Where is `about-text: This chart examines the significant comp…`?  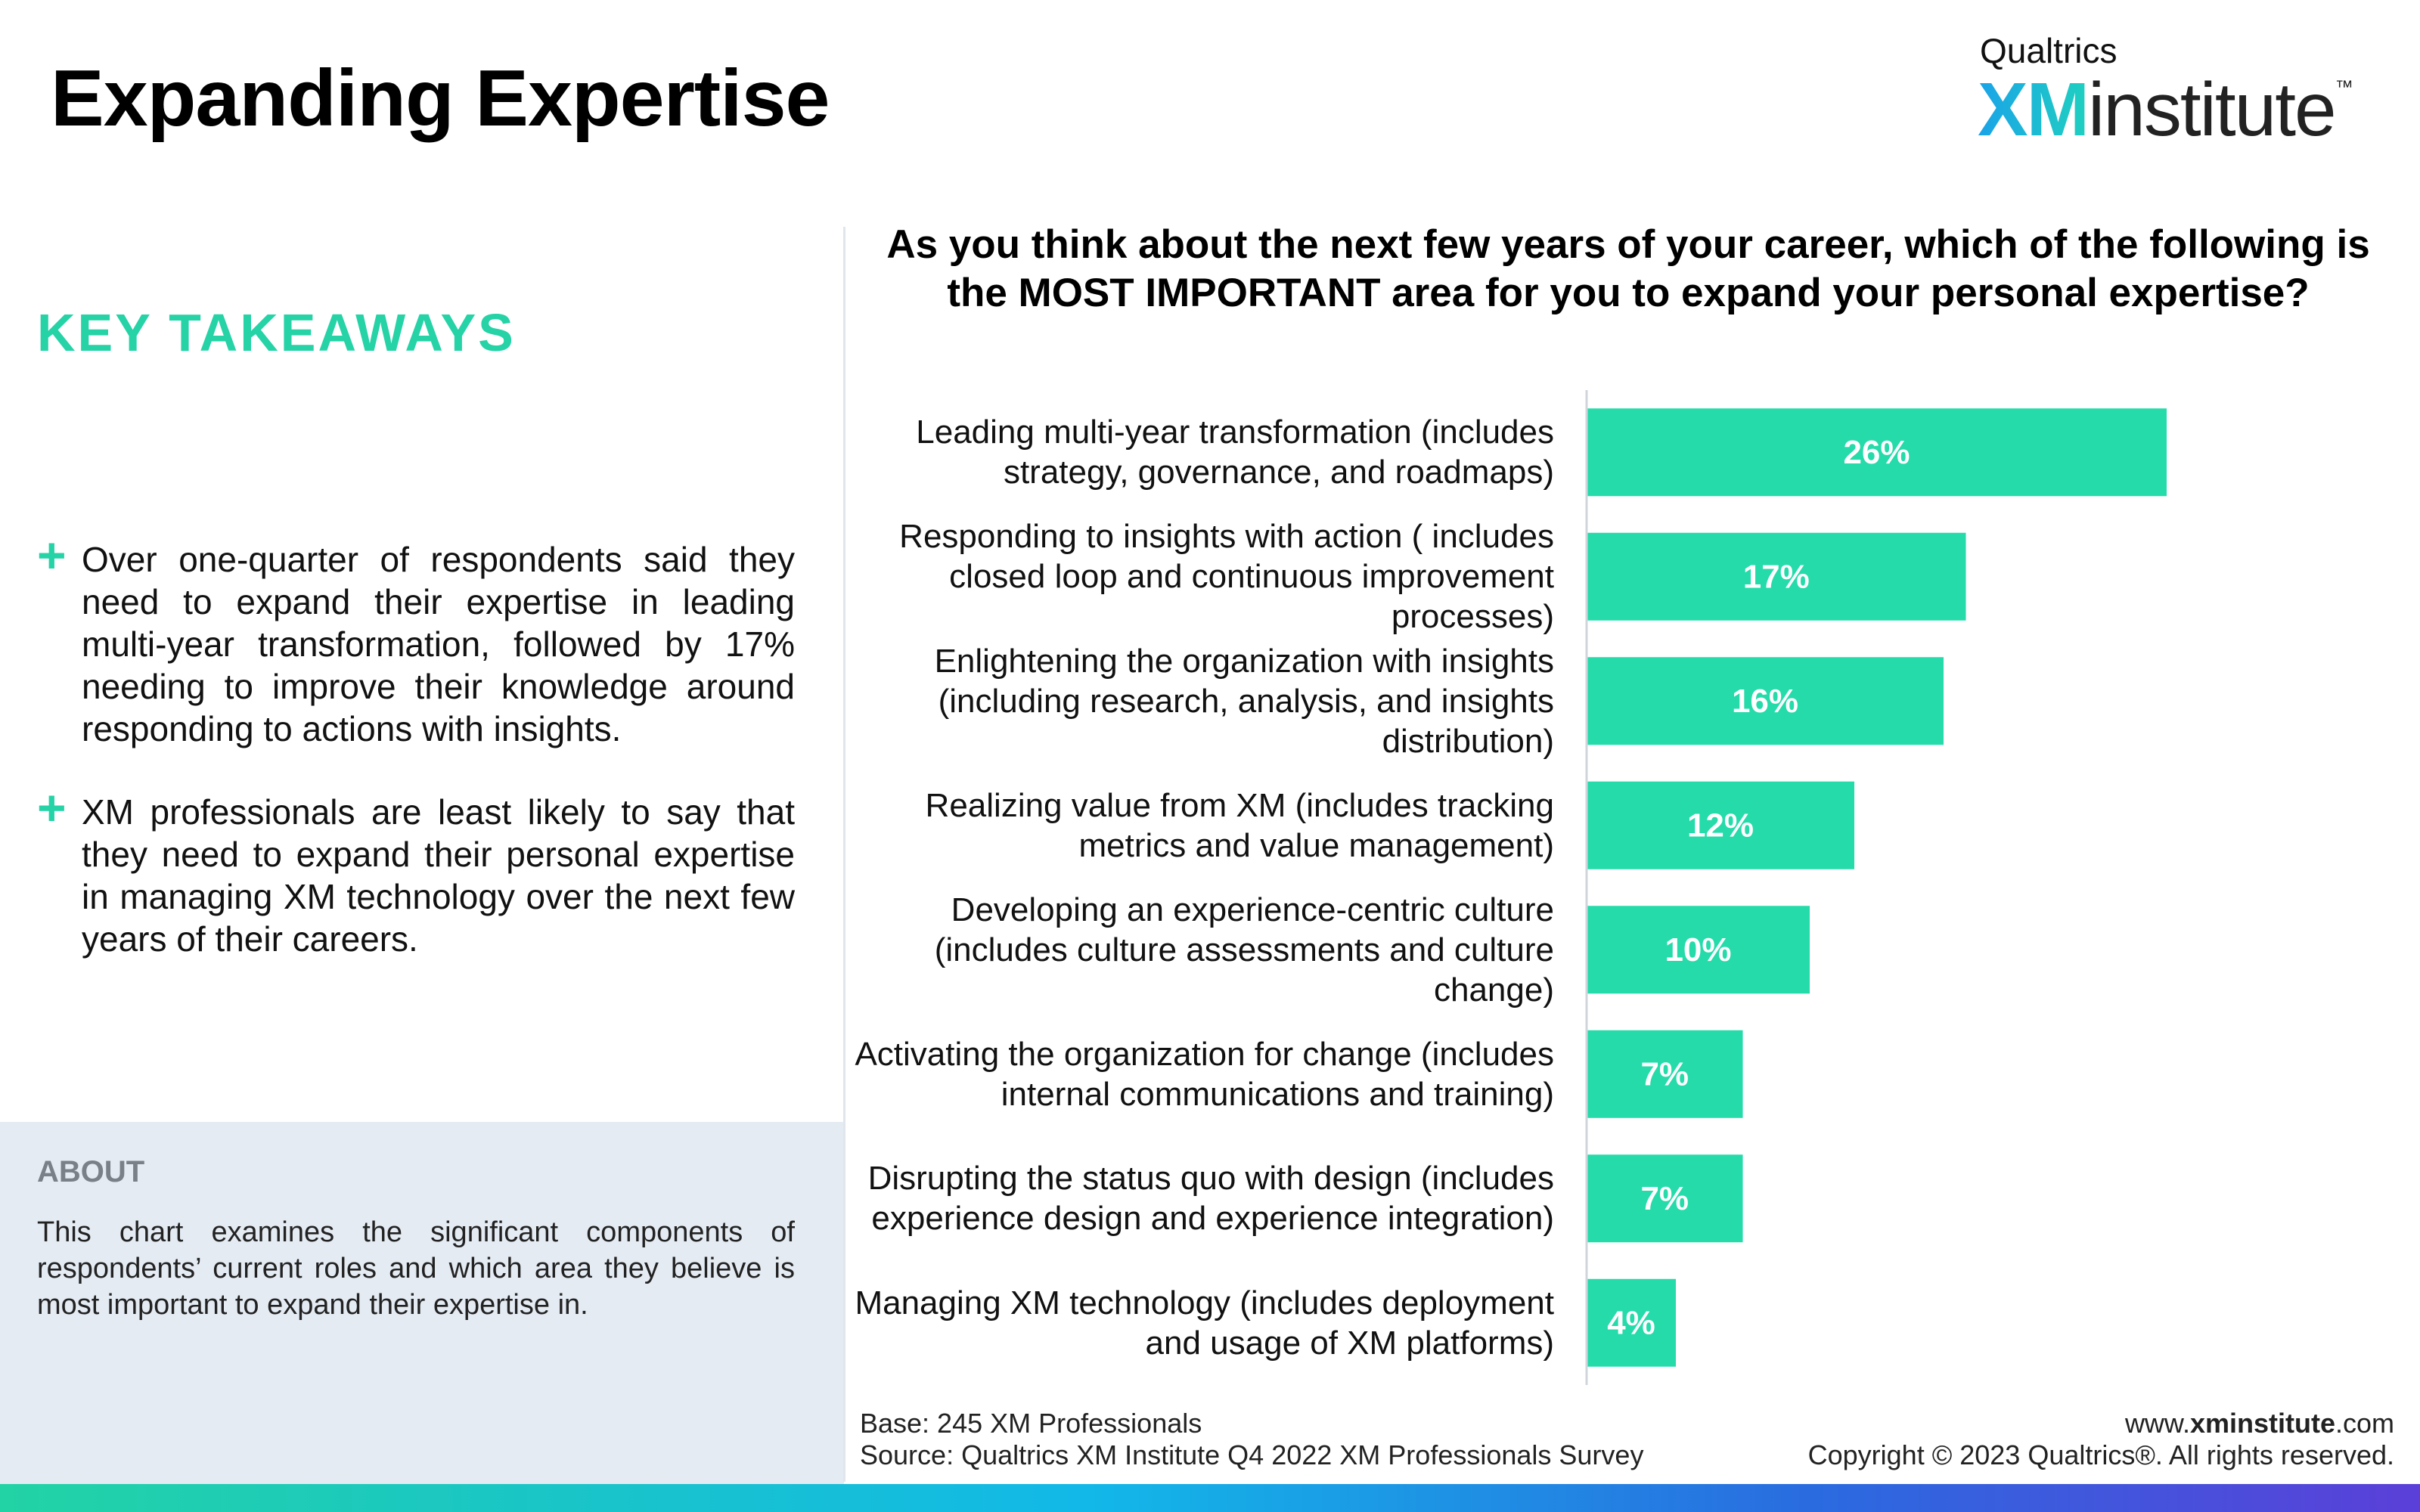 about-text: This chart examines the significant comp… is located at coordinates (416, 1268).